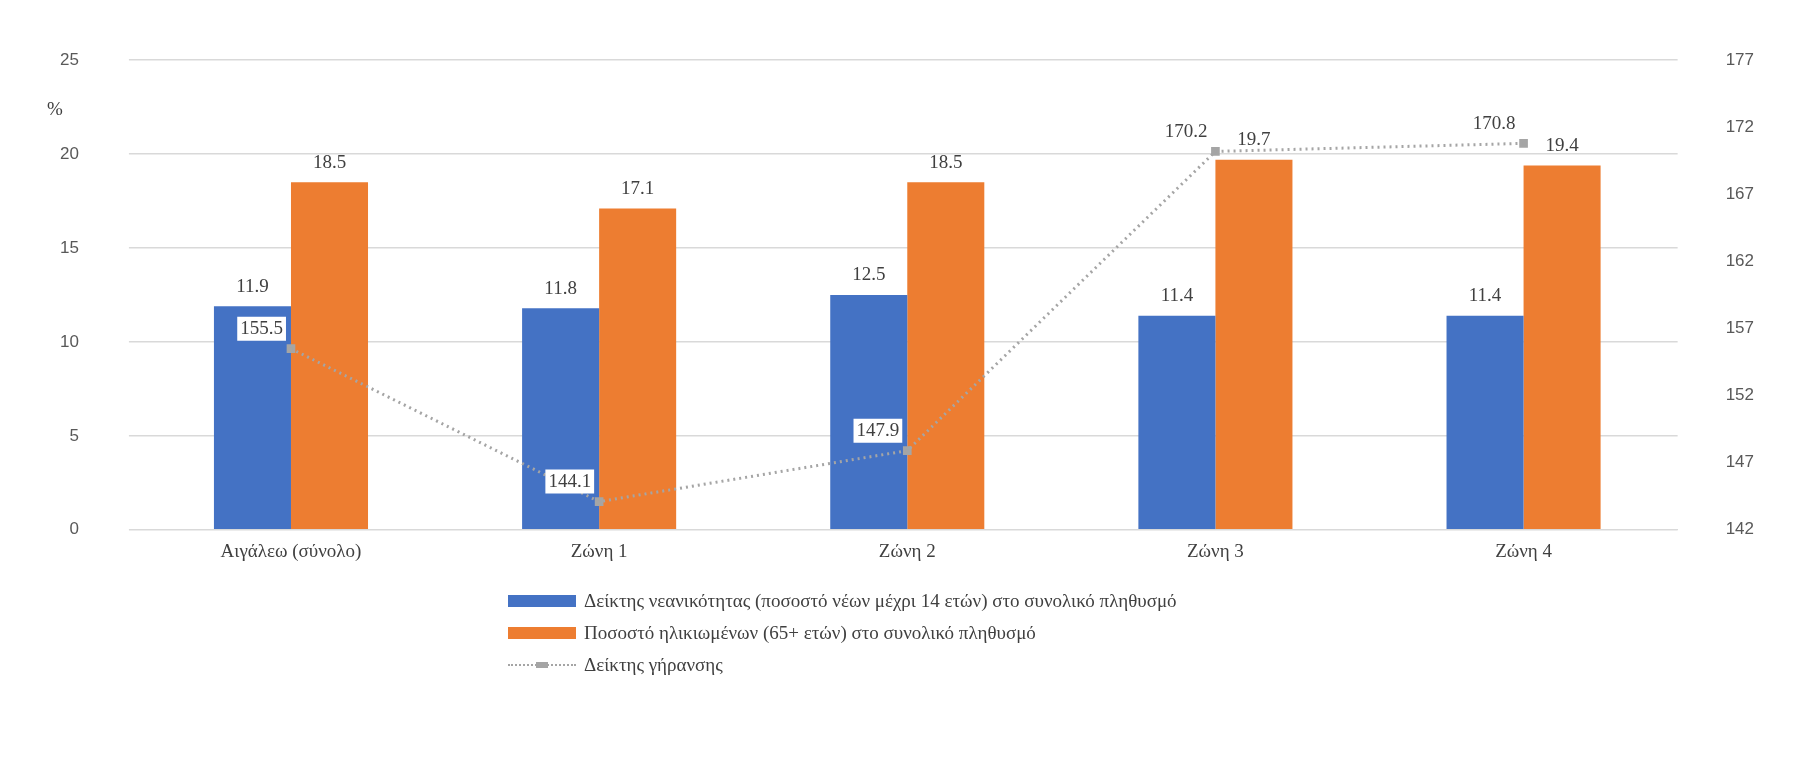 This screenshot has width=1804, height=758. I want to click on data-label: 11.9, so click(252, 285).